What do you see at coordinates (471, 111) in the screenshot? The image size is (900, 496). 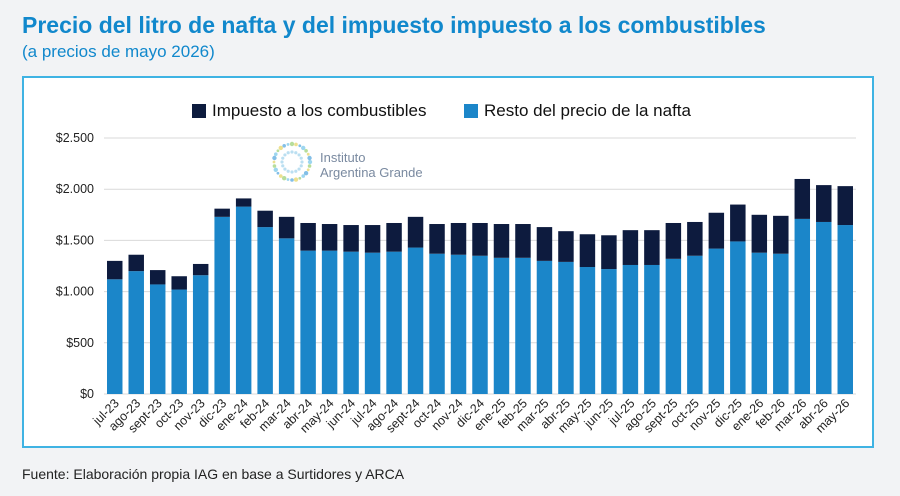 I see `legend-swatch-resto` at bounding box center [471, 111].